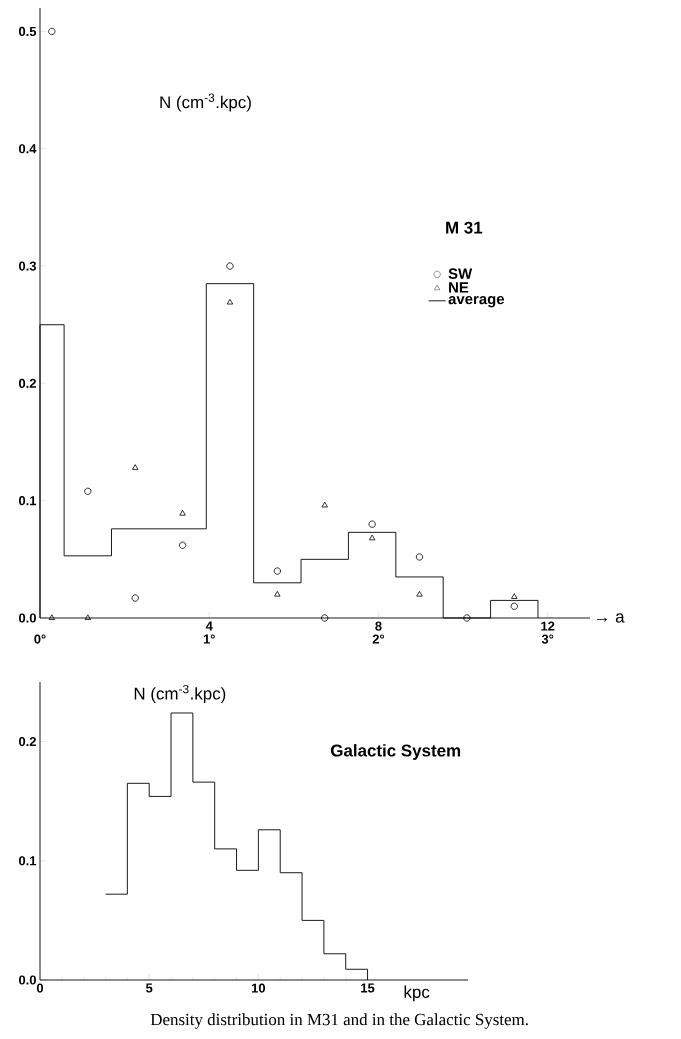  What do you see at coordinates (464, 227) in the screenshot?
I see `text: M 31` at bounding box center [464, 227].